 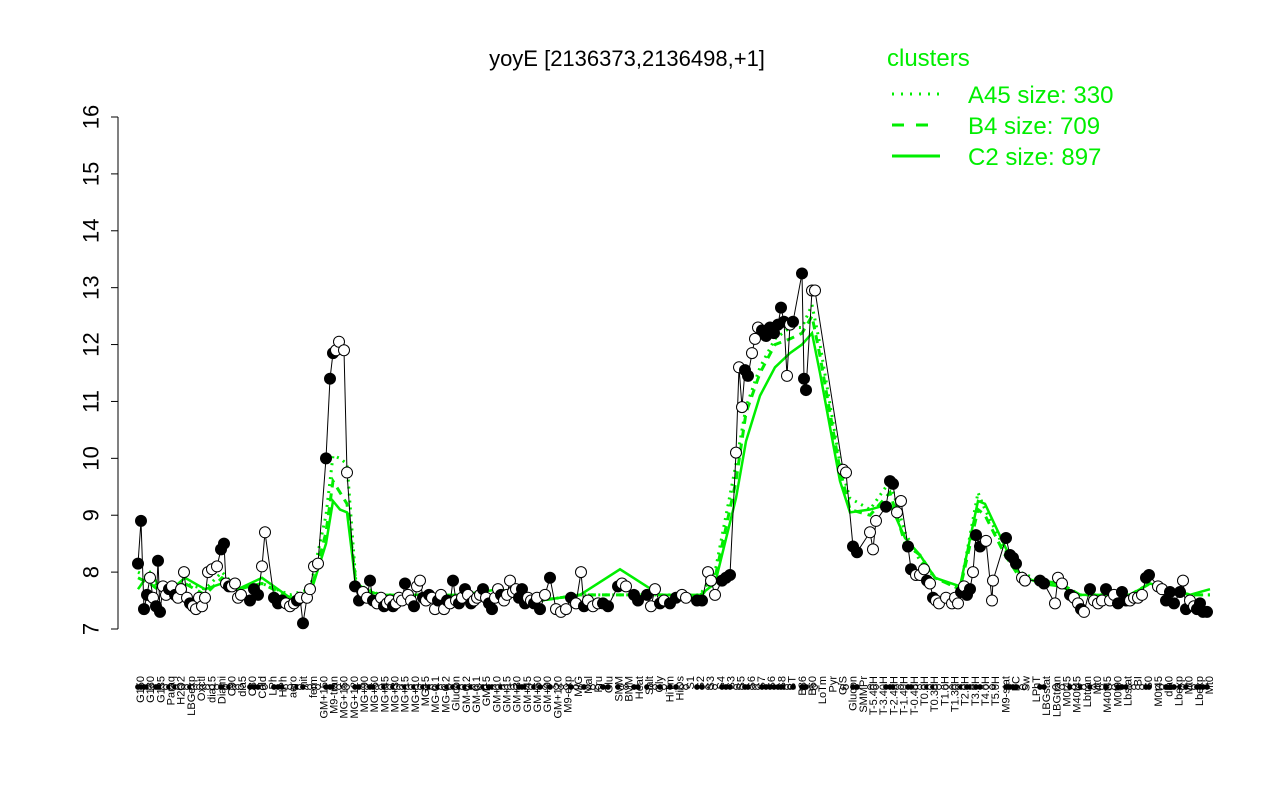 I want to click on x-tick-label: Glucon, so click(x=457, y=693).